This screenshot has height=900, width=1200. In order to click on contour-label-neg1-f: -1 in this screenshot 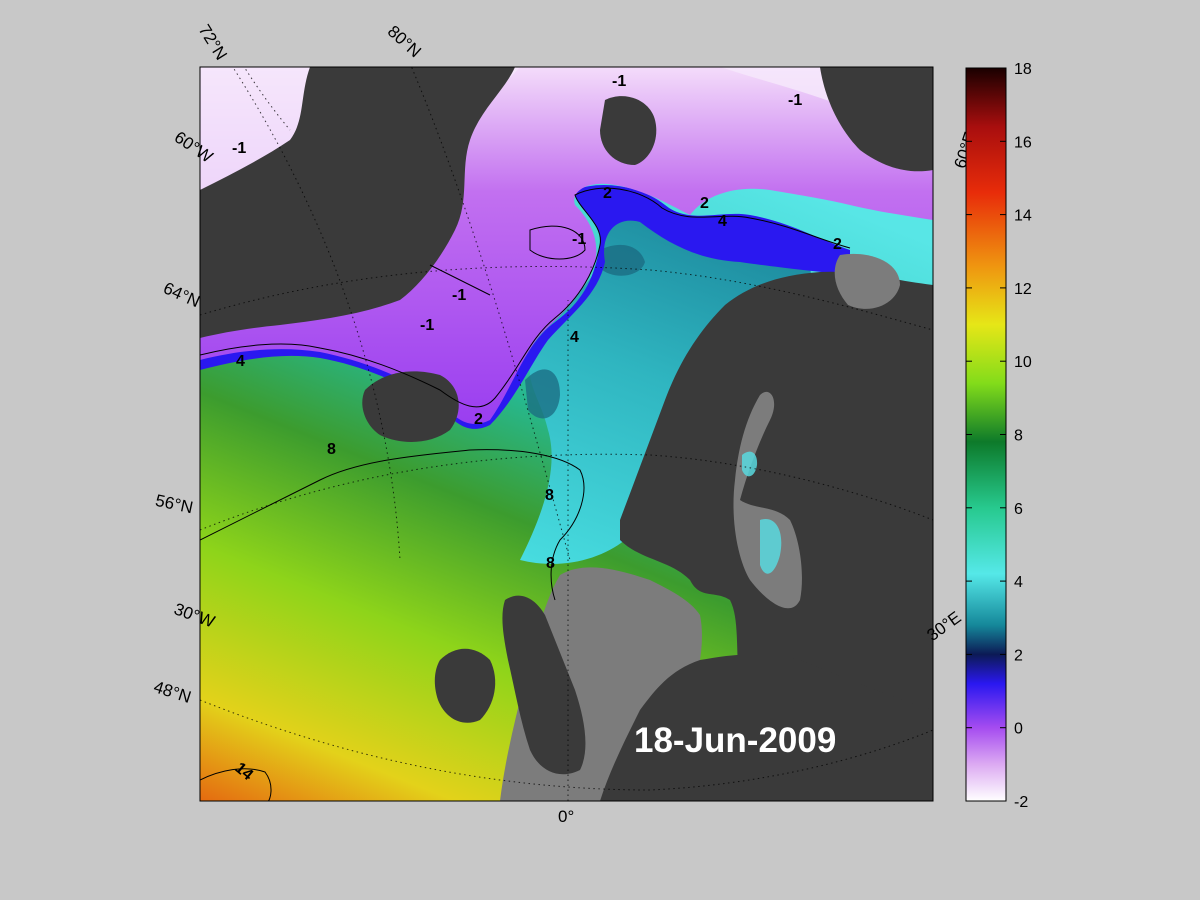, I will do `click(427, 325)`.